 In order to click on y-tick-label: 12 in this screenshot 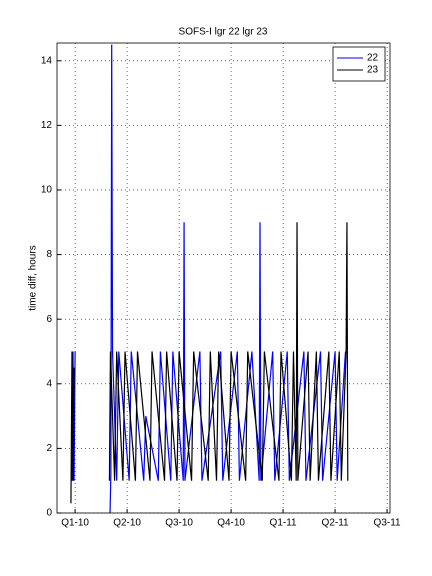, I will do `click(47, 125)`.